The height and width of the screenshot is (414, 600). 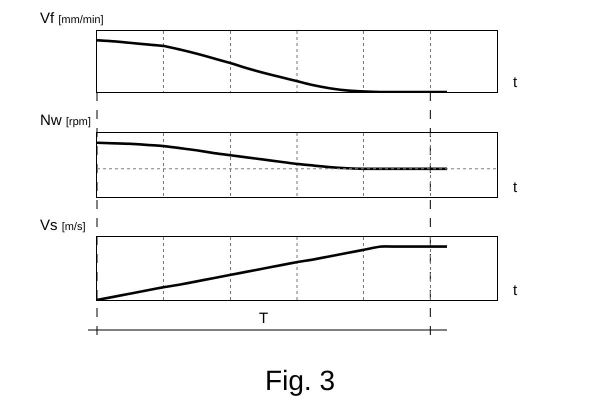 I want to click on caption: Fig. 3, so click(x=300, y=380).